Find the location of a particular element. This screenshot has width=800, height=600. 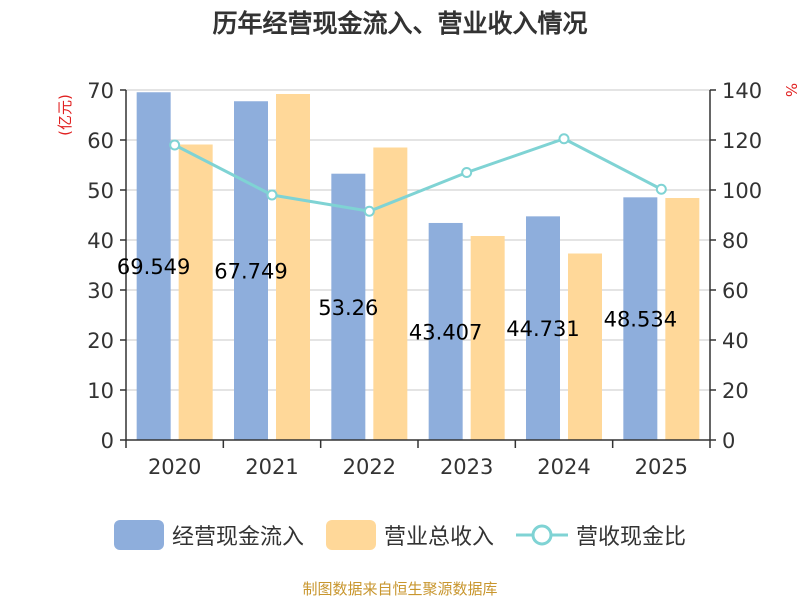

y-tick-label-left: 50 is located at coordinates (100, 191).